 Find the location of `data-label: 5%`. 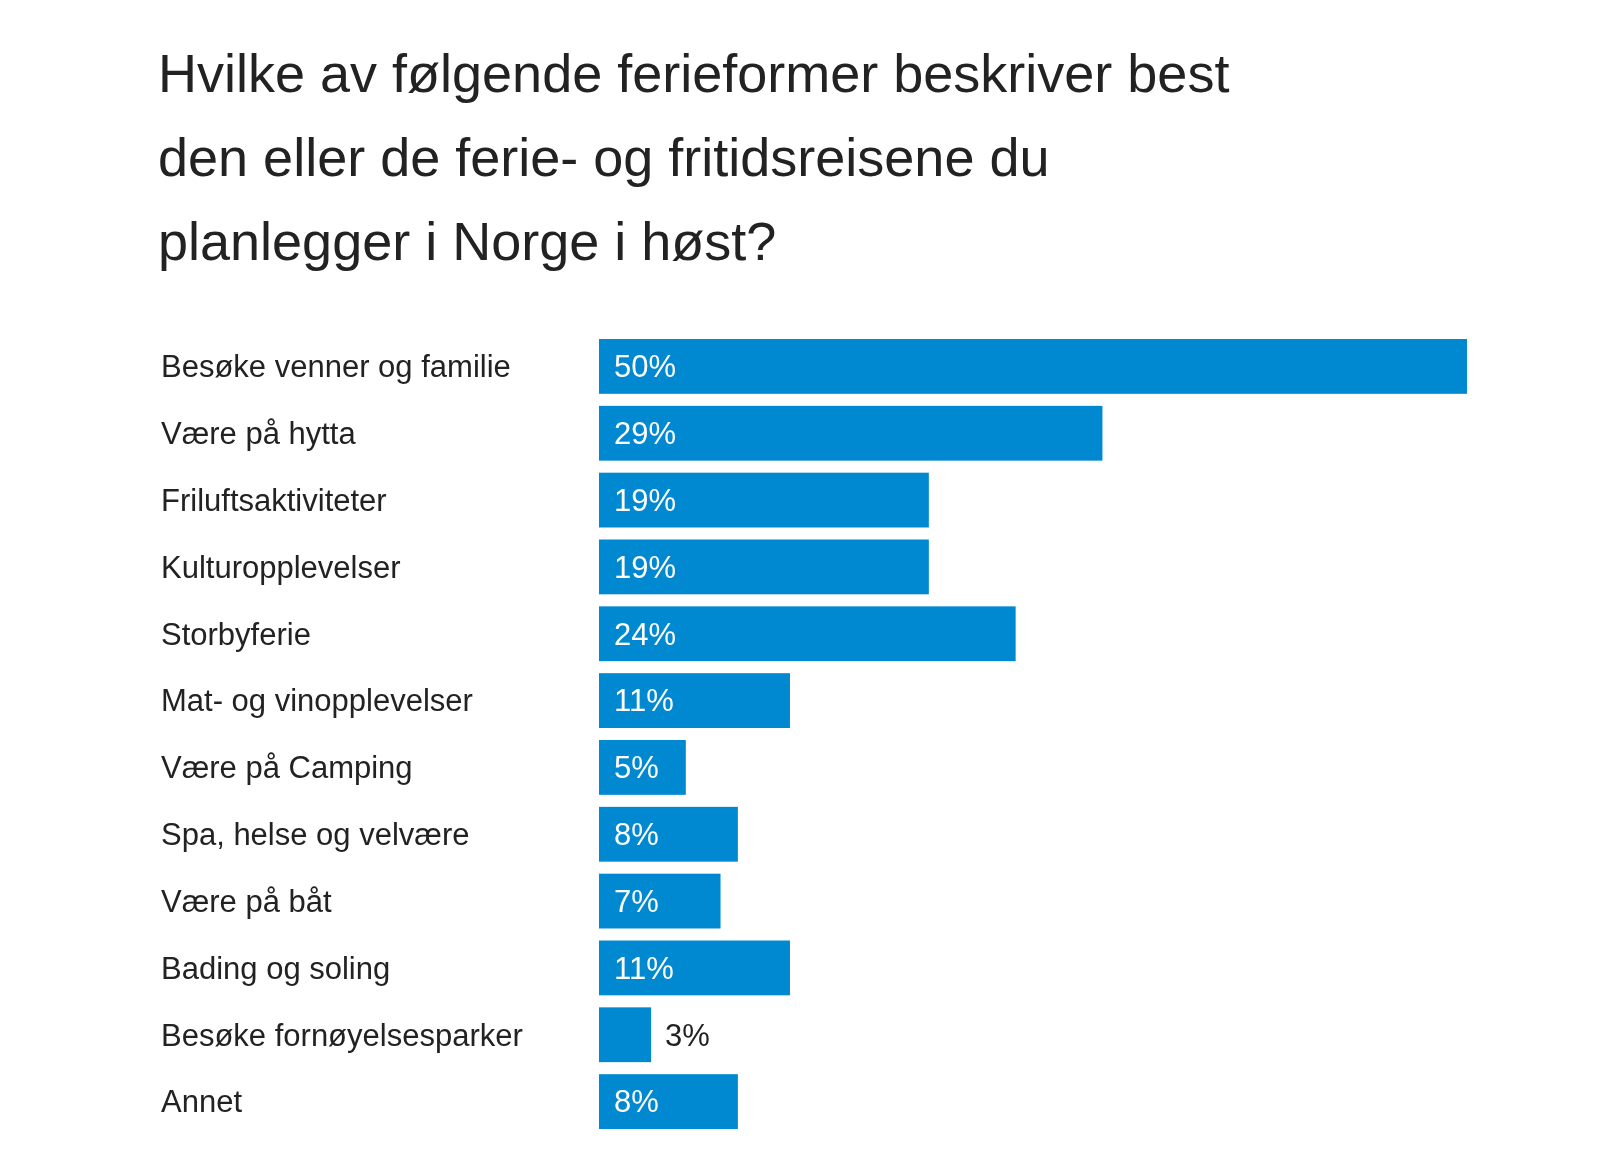

data-label: 5% is located at coordinates (636, 768).